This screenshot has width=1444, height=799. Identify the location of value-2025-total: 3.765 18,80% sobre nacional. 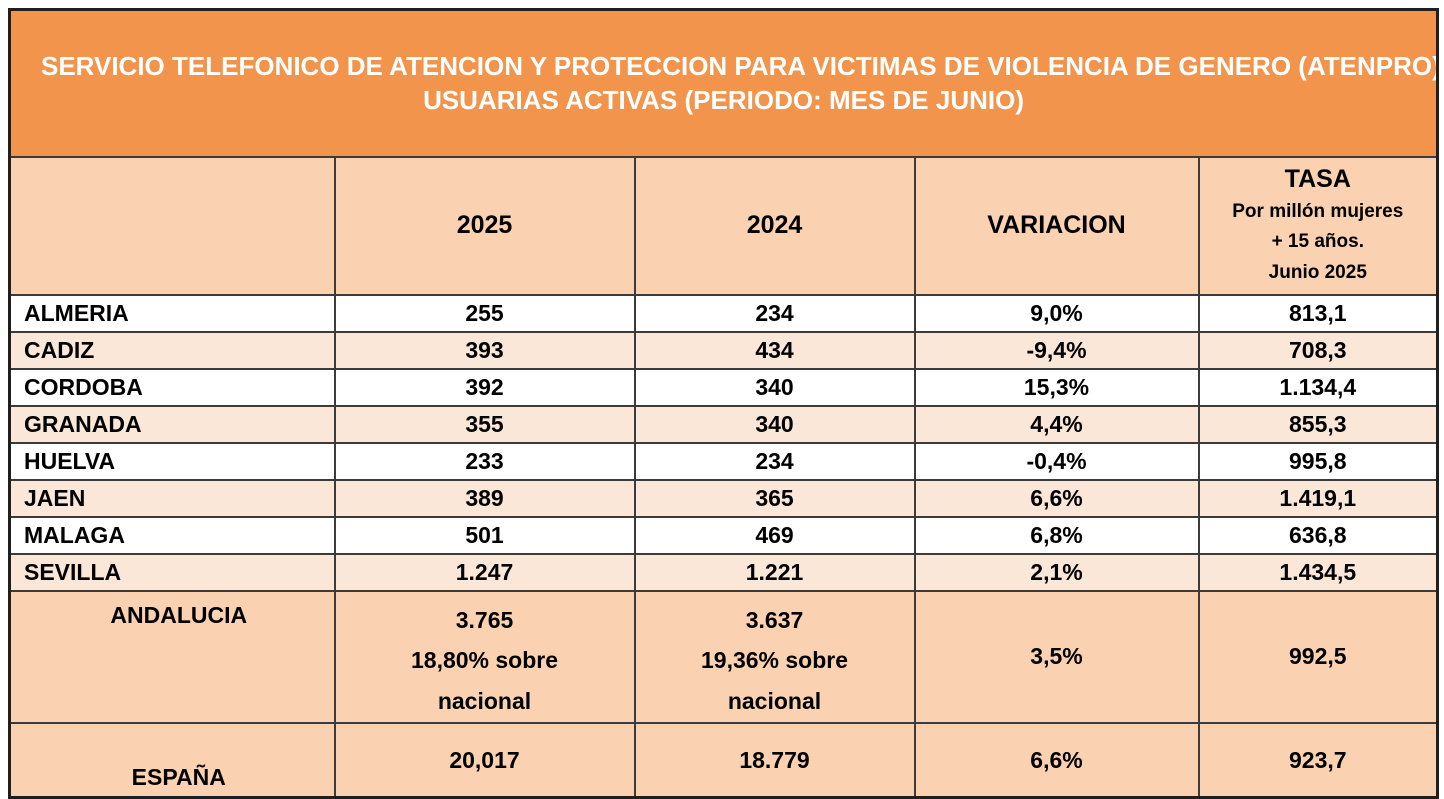
(484, 657).